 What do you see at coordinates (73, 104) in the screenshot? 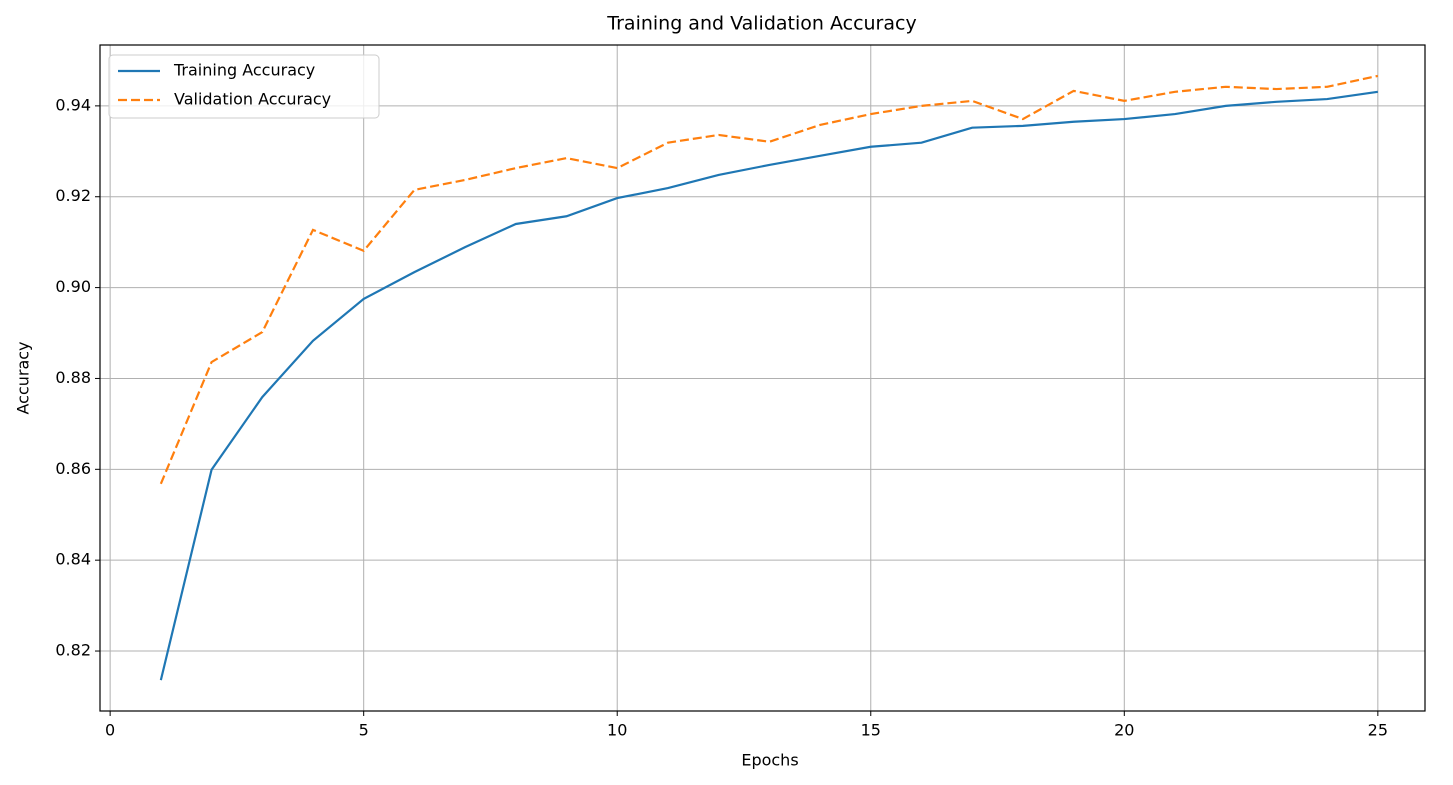
I see `y-tick-label: 0.94` at bounding box center [73, 104].